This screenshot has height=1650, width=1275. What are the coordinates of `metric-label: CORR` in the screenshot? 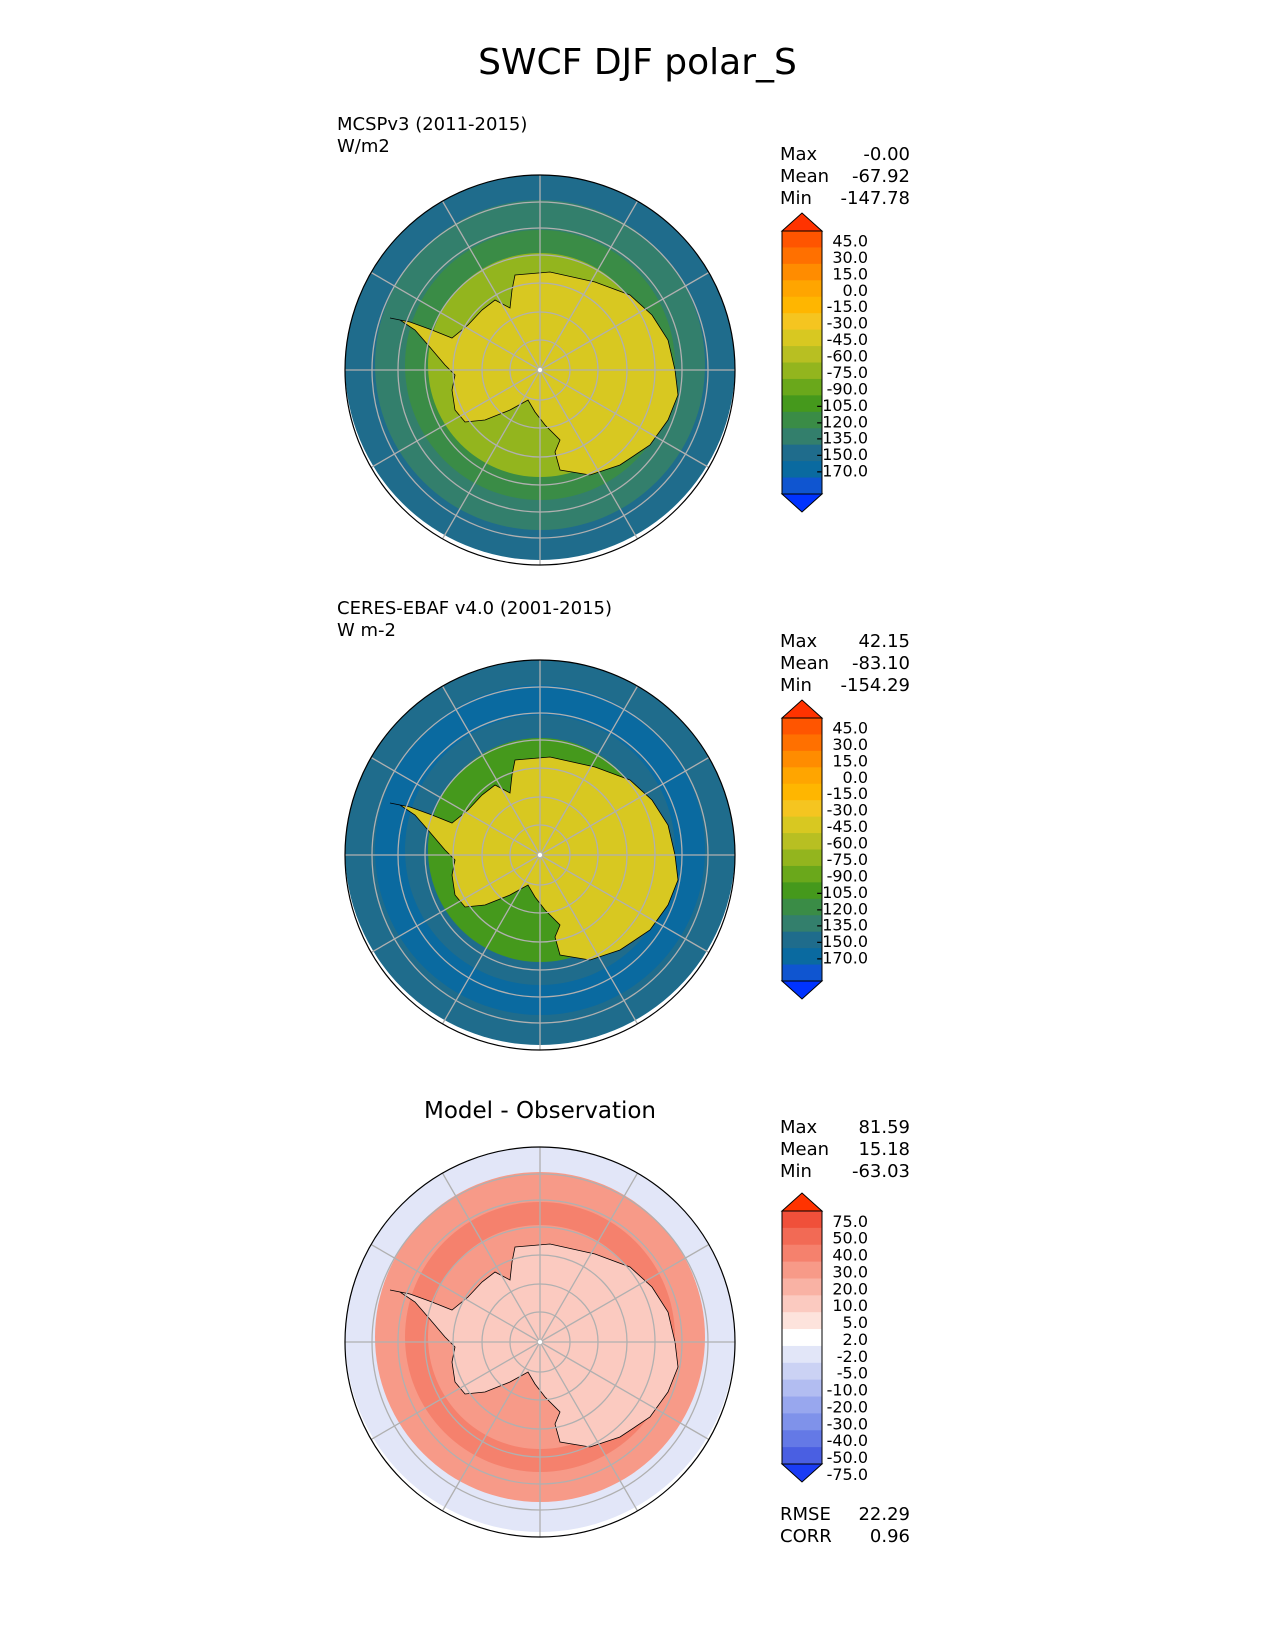 It's located at (806, 1536).